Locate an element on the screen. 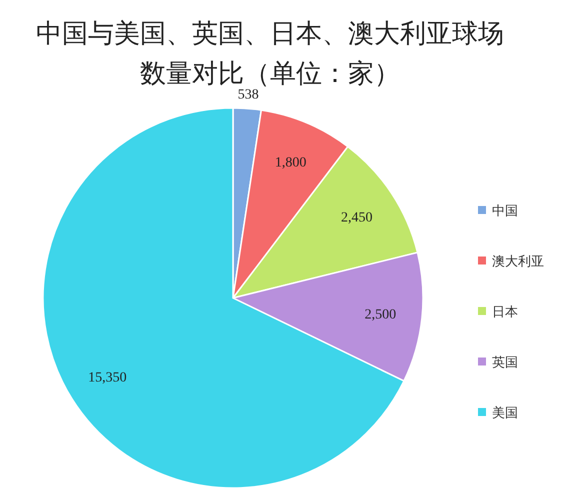  data-label: 2,500 is located at coordinates (380, 315).